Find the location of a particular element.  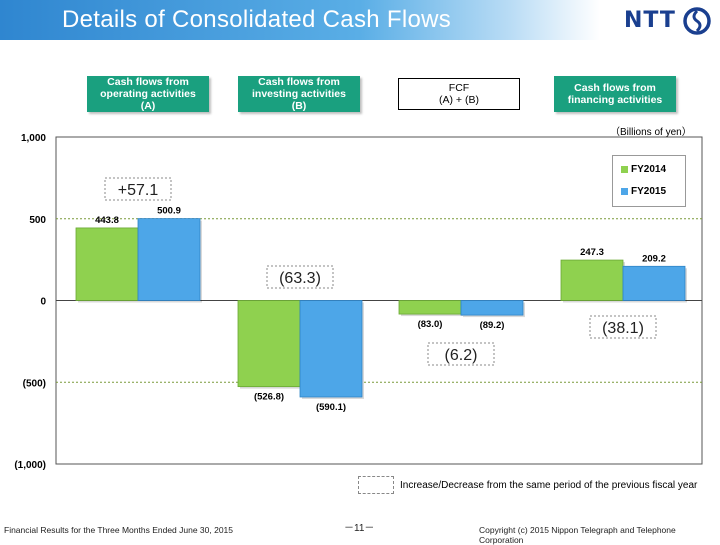

ntt-logo-icon is located at coordinates (697, 21).